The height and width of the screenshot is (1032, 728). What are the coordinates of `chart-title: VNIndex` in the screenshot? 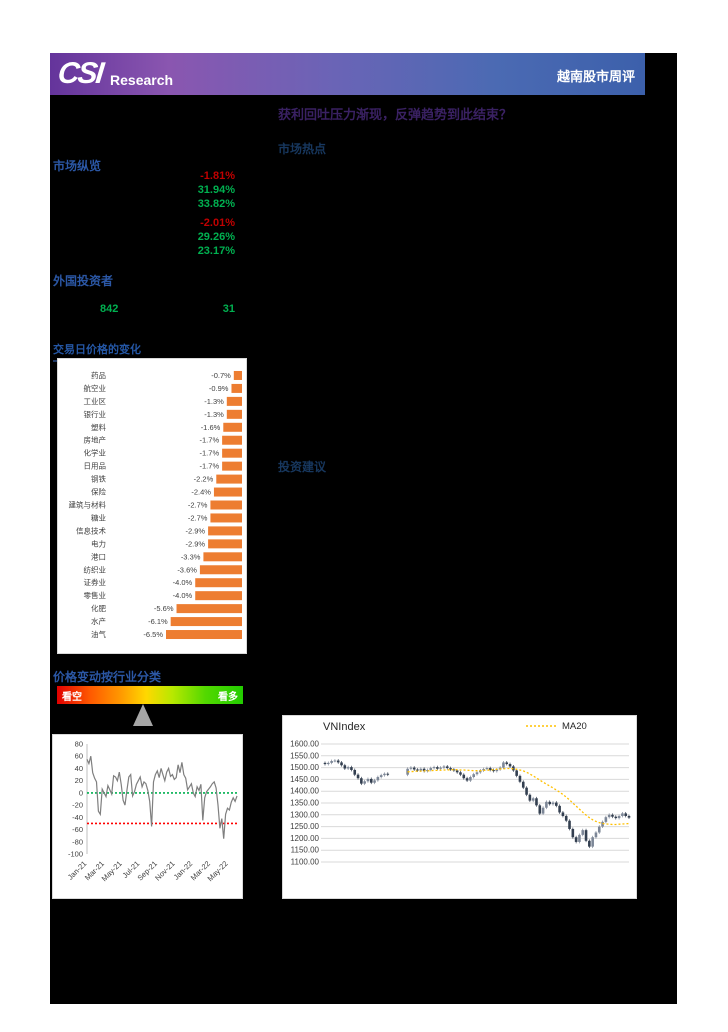 It's located at (344, 727).